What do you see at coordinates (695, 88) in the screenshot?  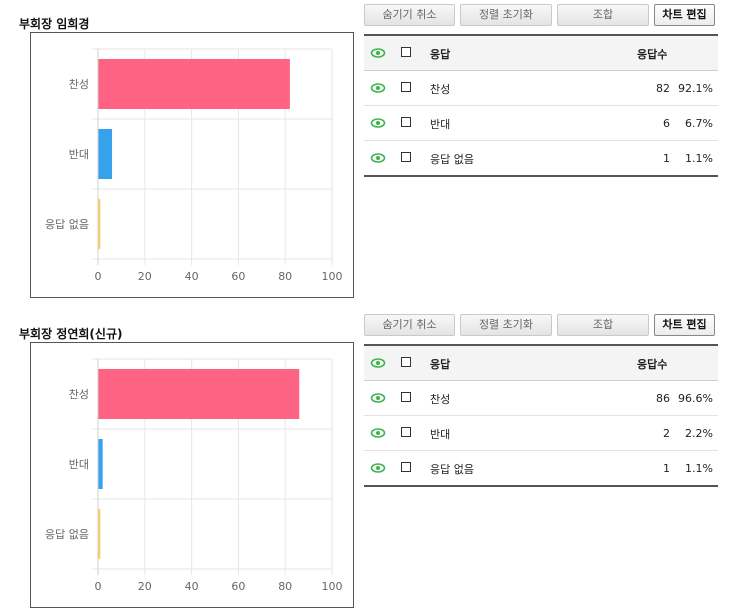 I see `row-percent: 92.1%` at bounding box center [695, 88].